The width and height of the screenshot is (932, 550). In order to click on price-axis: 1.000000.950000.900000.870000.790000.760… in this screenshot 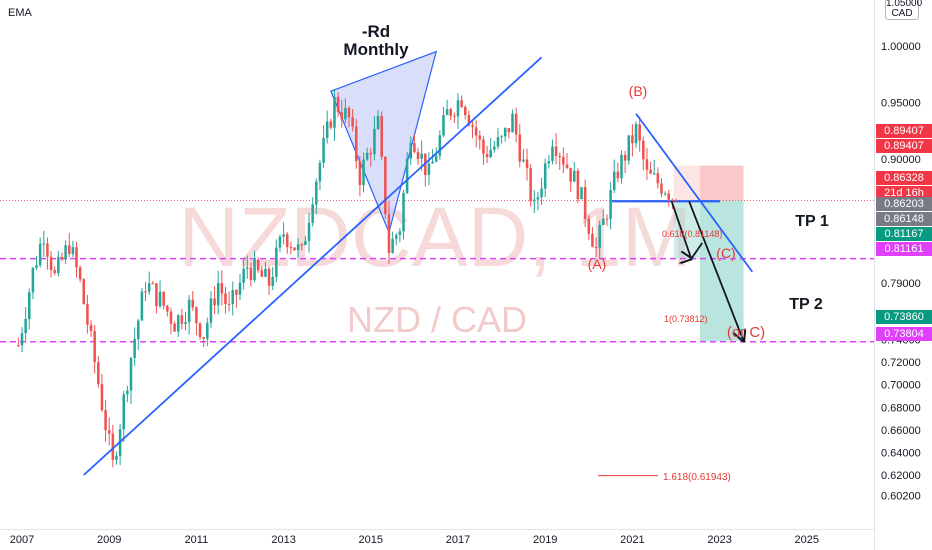, I will do `click(901, 271)`.